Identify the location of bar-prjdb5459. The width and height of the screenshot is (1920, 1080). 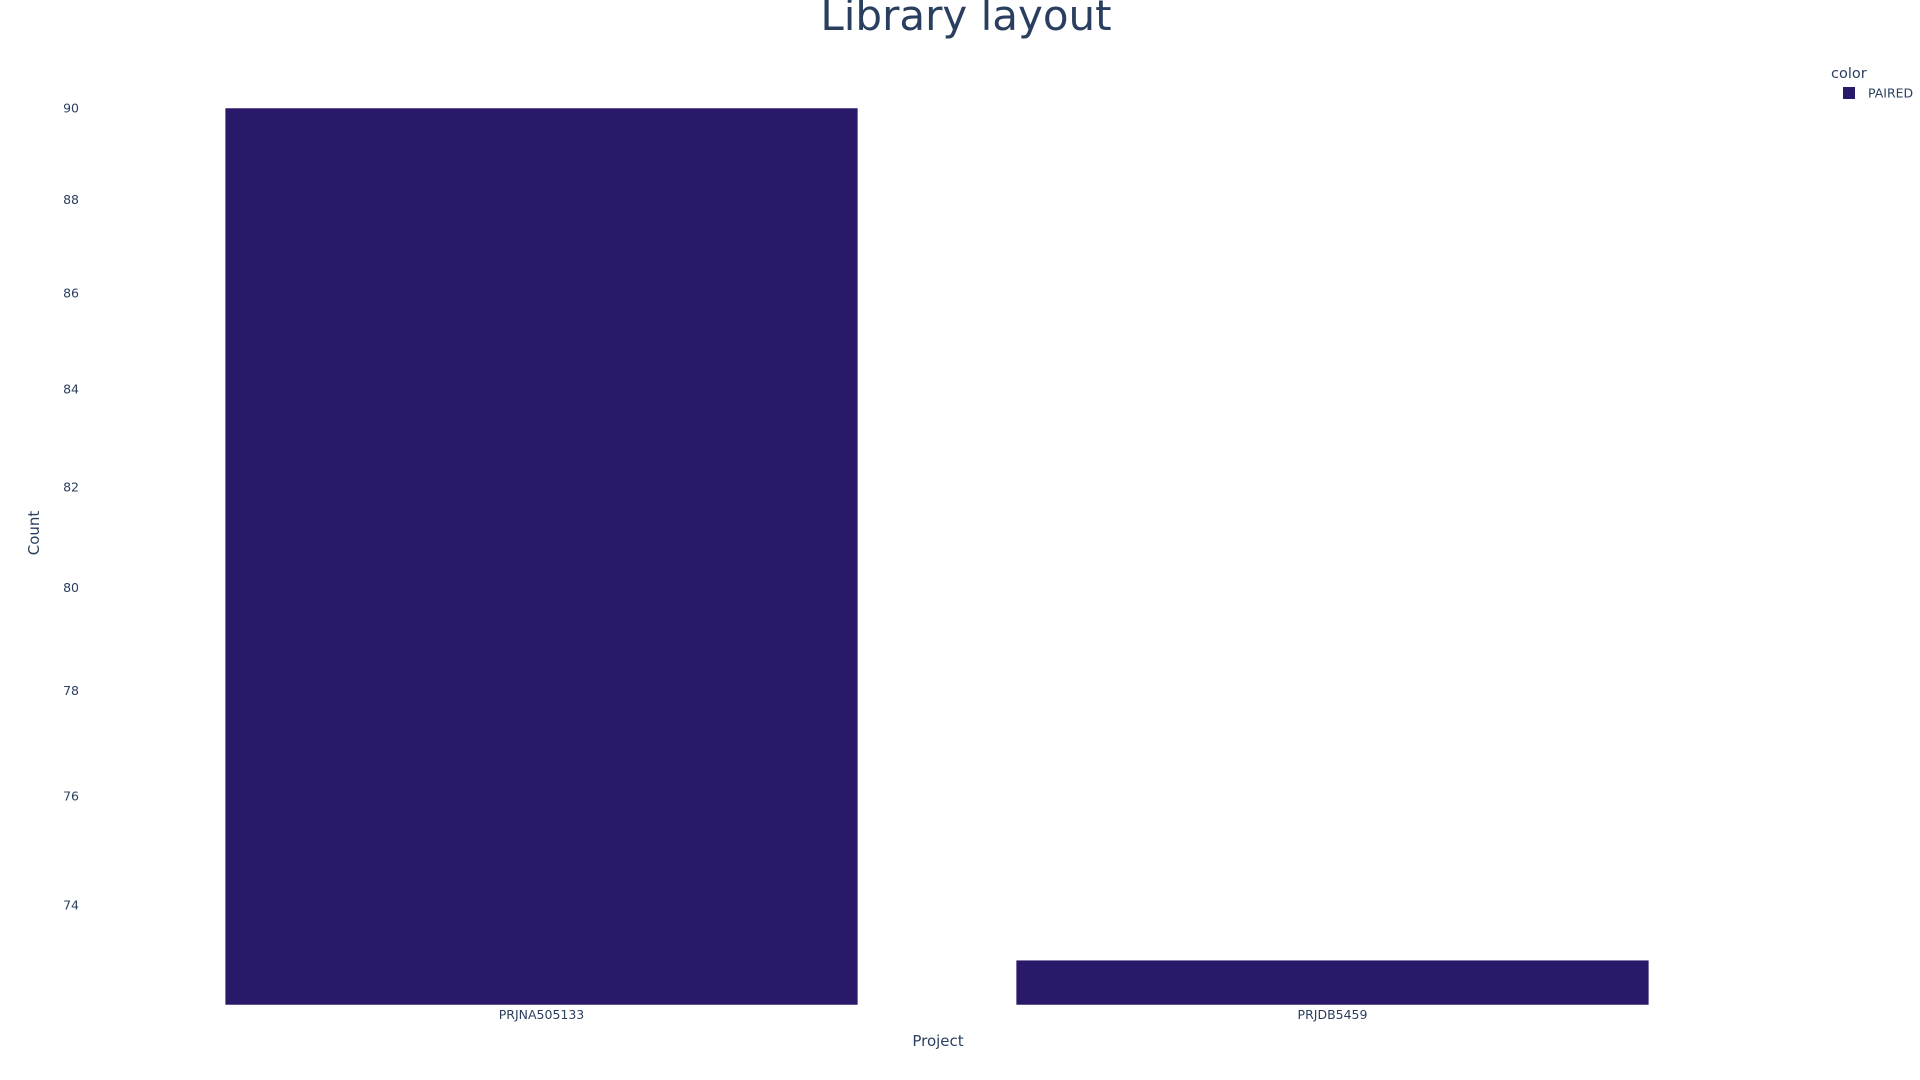
(1332, 982).